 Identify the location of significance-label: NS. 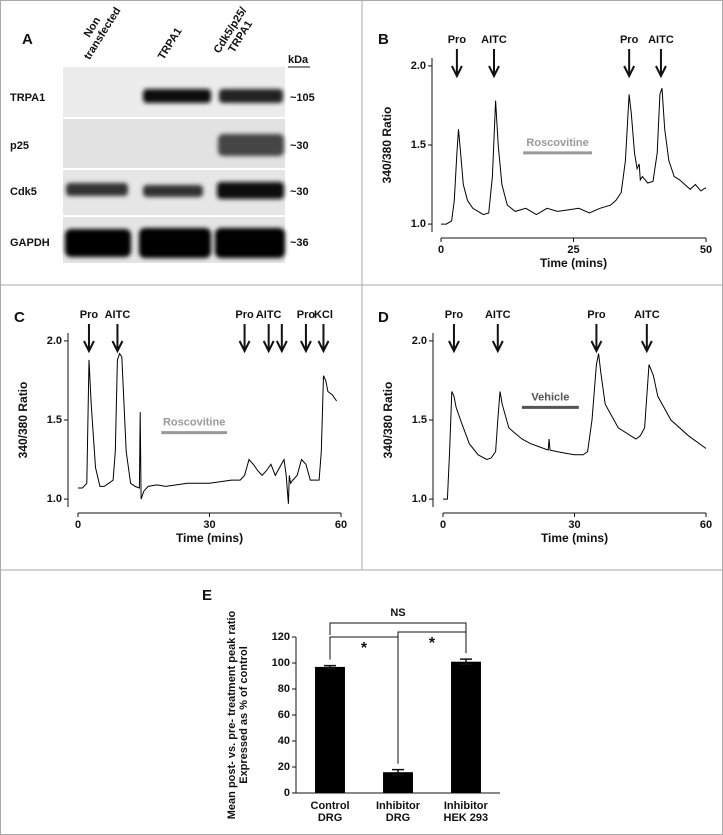
(397, 613).